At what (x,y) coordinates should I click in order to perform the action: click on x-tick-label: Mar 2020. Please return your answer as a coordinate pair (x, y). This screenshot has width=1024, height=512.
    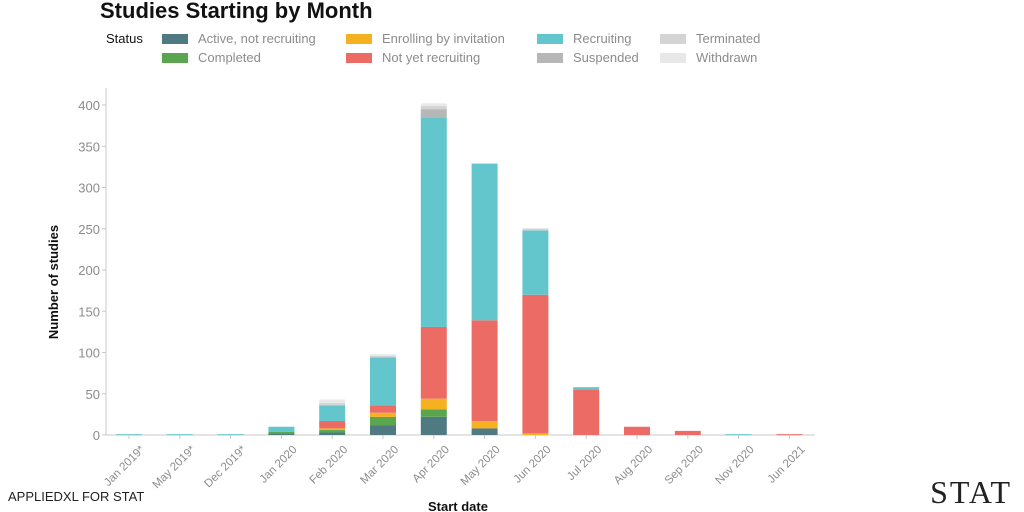
    Looking at the image, I should click on (379, 465).